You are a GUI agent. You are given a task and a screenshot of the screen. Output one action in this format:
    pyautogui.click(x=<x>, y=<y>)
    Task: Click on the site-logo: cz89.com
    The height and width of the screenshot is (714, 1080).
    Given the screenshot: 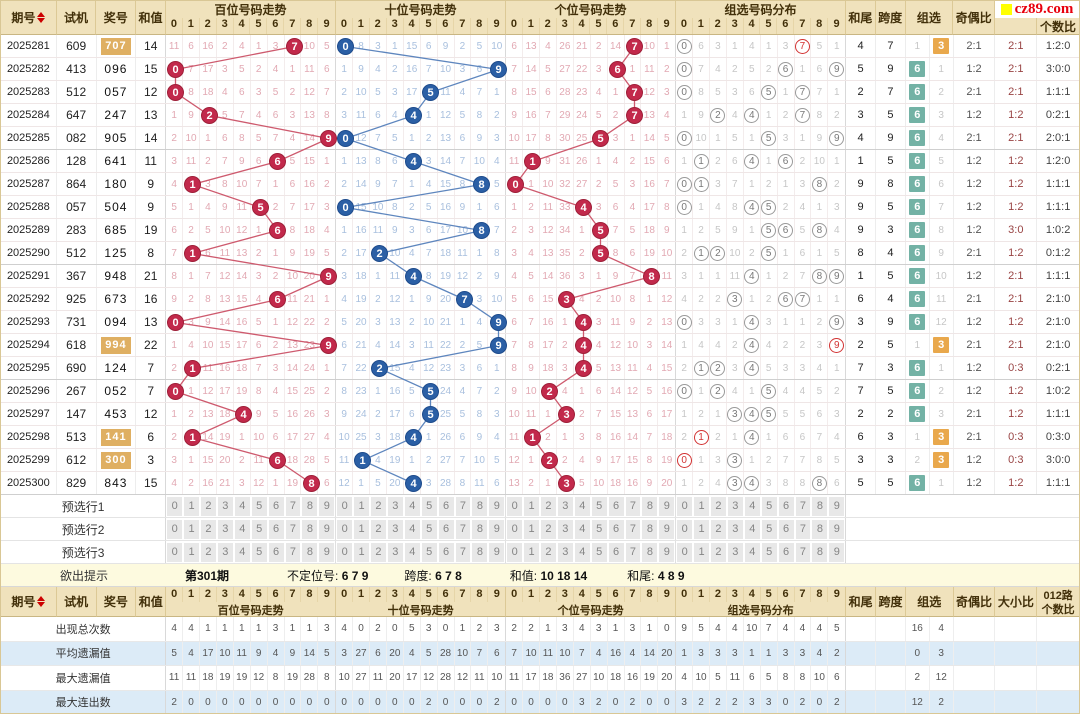 What is the action you would take?
    pyautogui.click(x=1037, y=9)
    